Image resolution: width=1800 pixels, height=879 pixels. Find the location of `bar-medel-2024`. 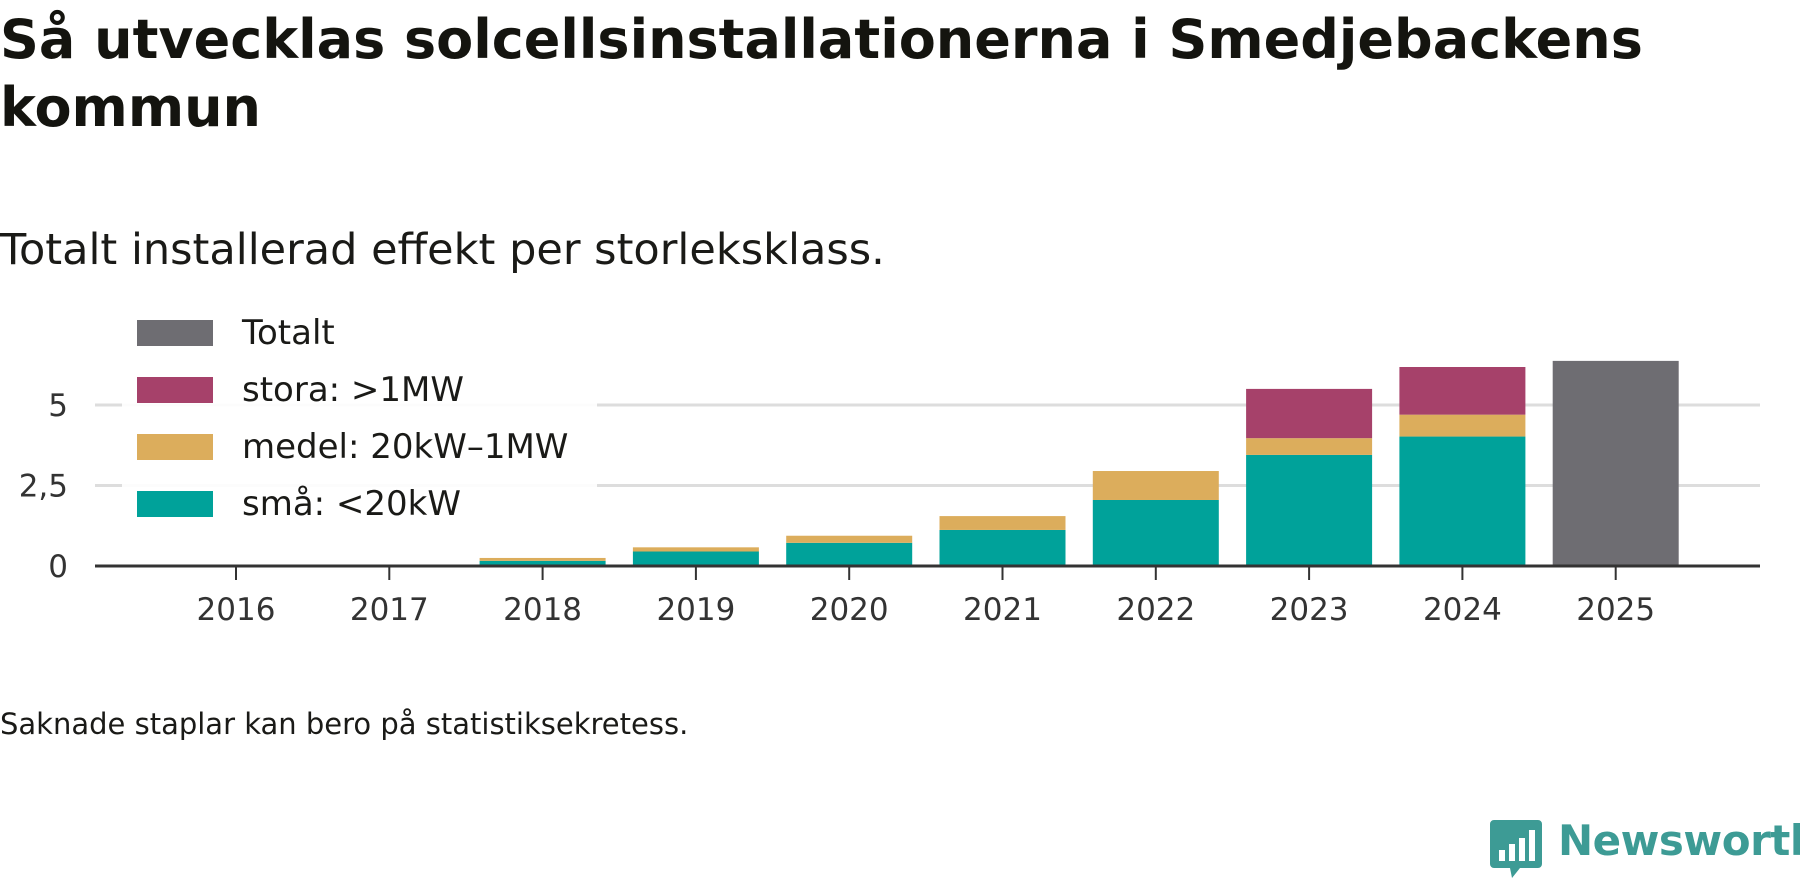

bar-medel-2024 is located at coordinates (1462, 425).